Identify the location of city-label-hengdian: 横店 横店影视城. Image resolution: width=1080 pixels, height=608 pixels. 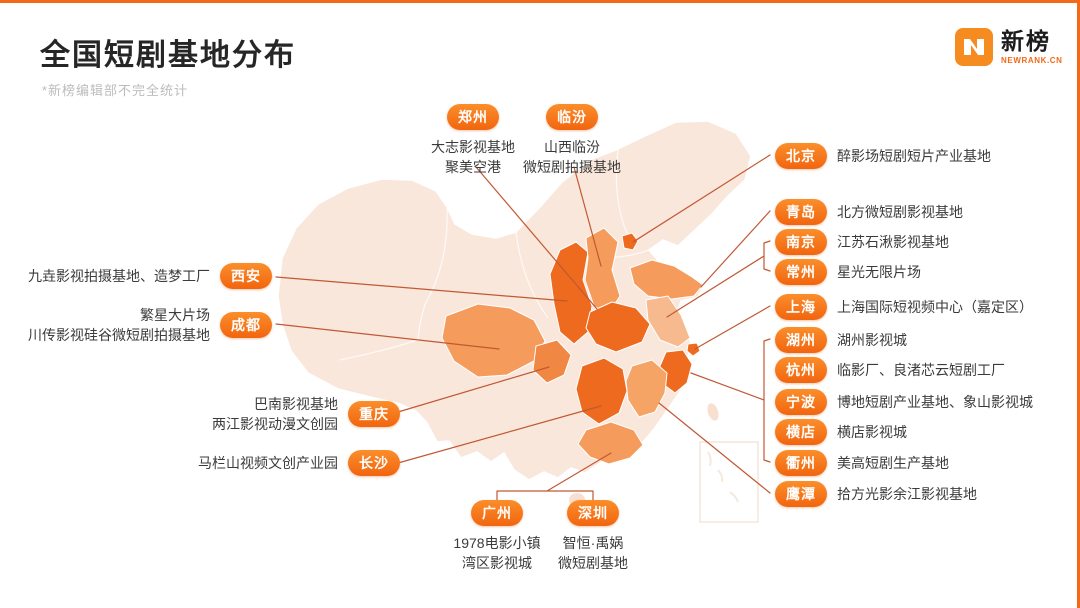
(841, 432).